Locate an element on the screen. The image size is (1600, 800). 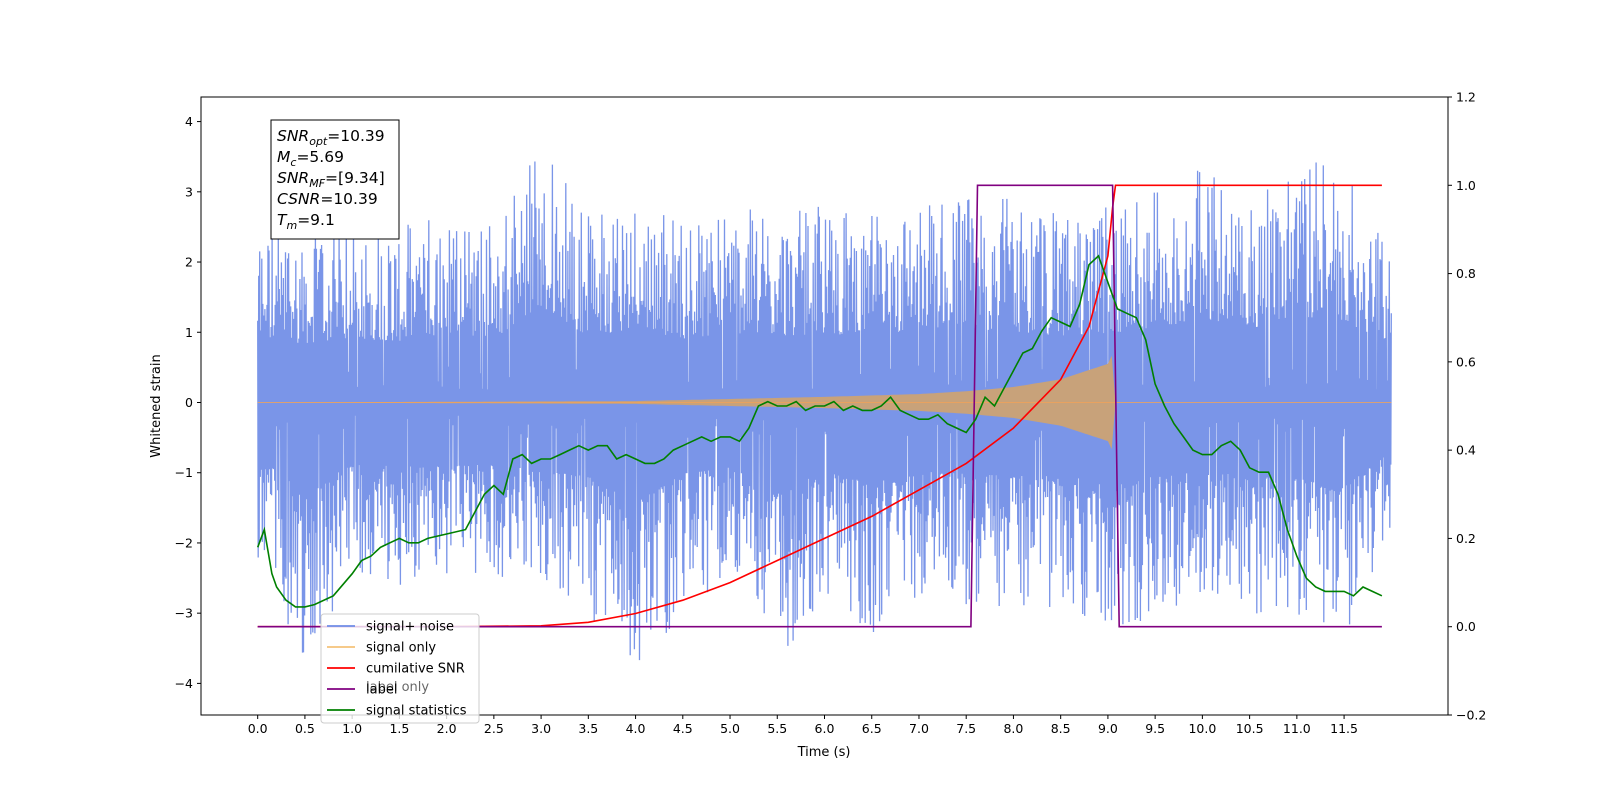
y-axis-left: −4 −3 −2 −1 0 1 2 3 4 is located at coordinates (188, 402).